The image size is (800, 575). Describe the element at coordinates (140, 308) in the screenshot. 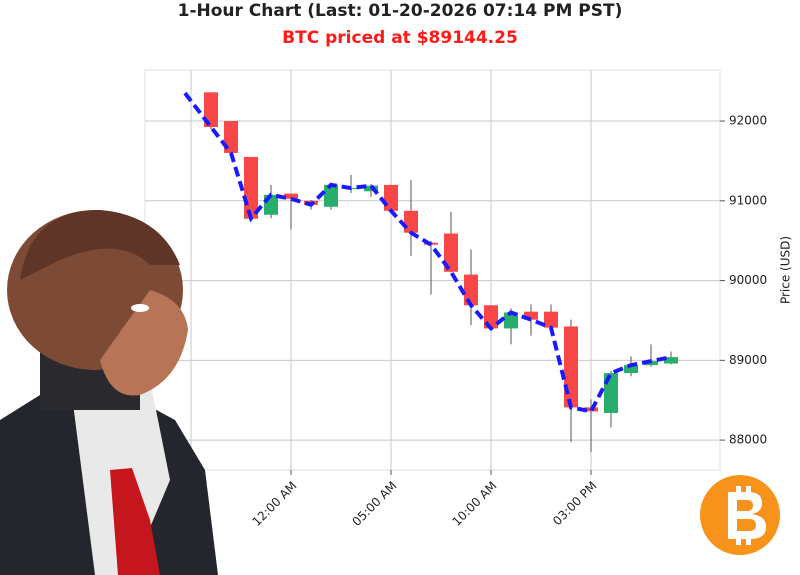

I see `eye` at that location.